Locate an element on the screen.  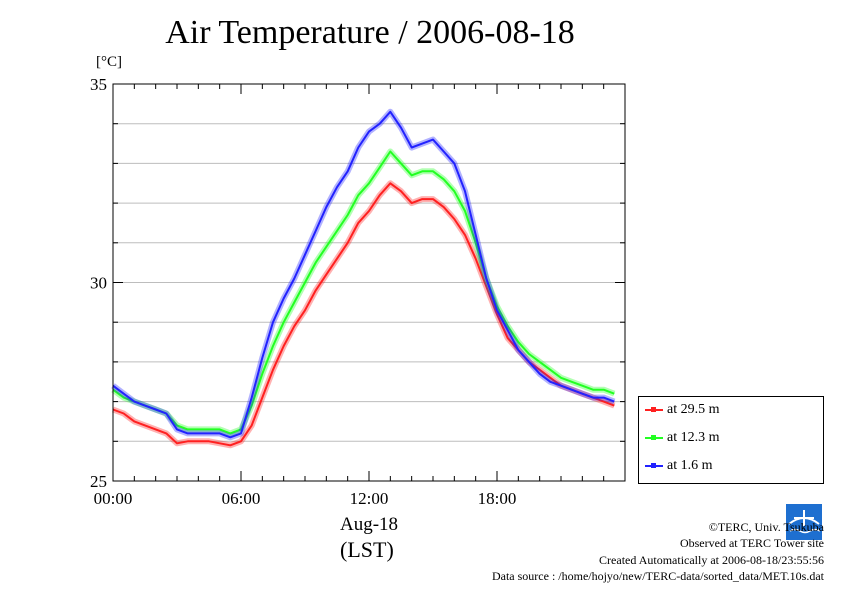
legend-label-12m: at 12.3 m is located at coordinates (693, 437).